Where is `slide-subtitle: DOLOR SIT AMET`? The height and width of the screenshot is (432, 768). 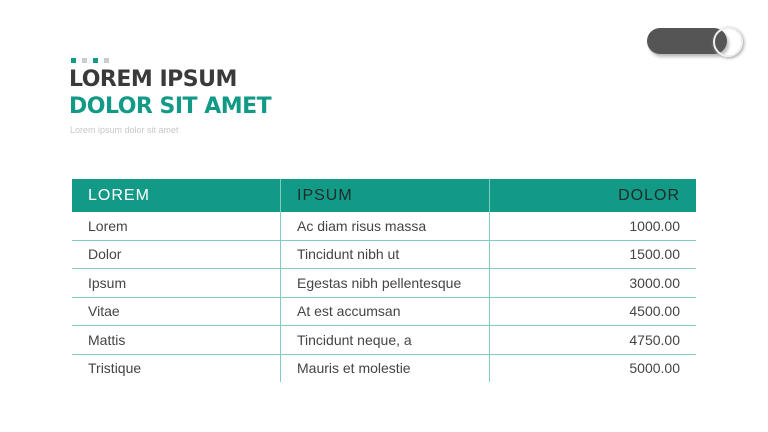 slide-subtitle: DOLOR SIT AMET is located at coordinates (170, 106).